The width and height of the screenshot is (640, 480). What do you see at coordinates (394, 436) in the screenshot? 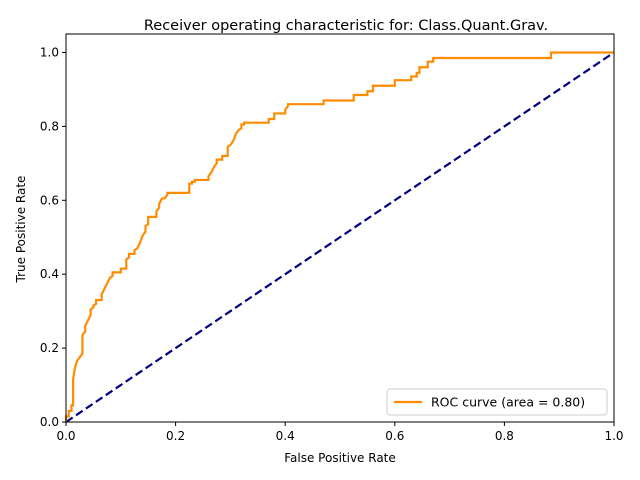
I see `x-tick-label: 0.6` at bounding box center [394, 436].